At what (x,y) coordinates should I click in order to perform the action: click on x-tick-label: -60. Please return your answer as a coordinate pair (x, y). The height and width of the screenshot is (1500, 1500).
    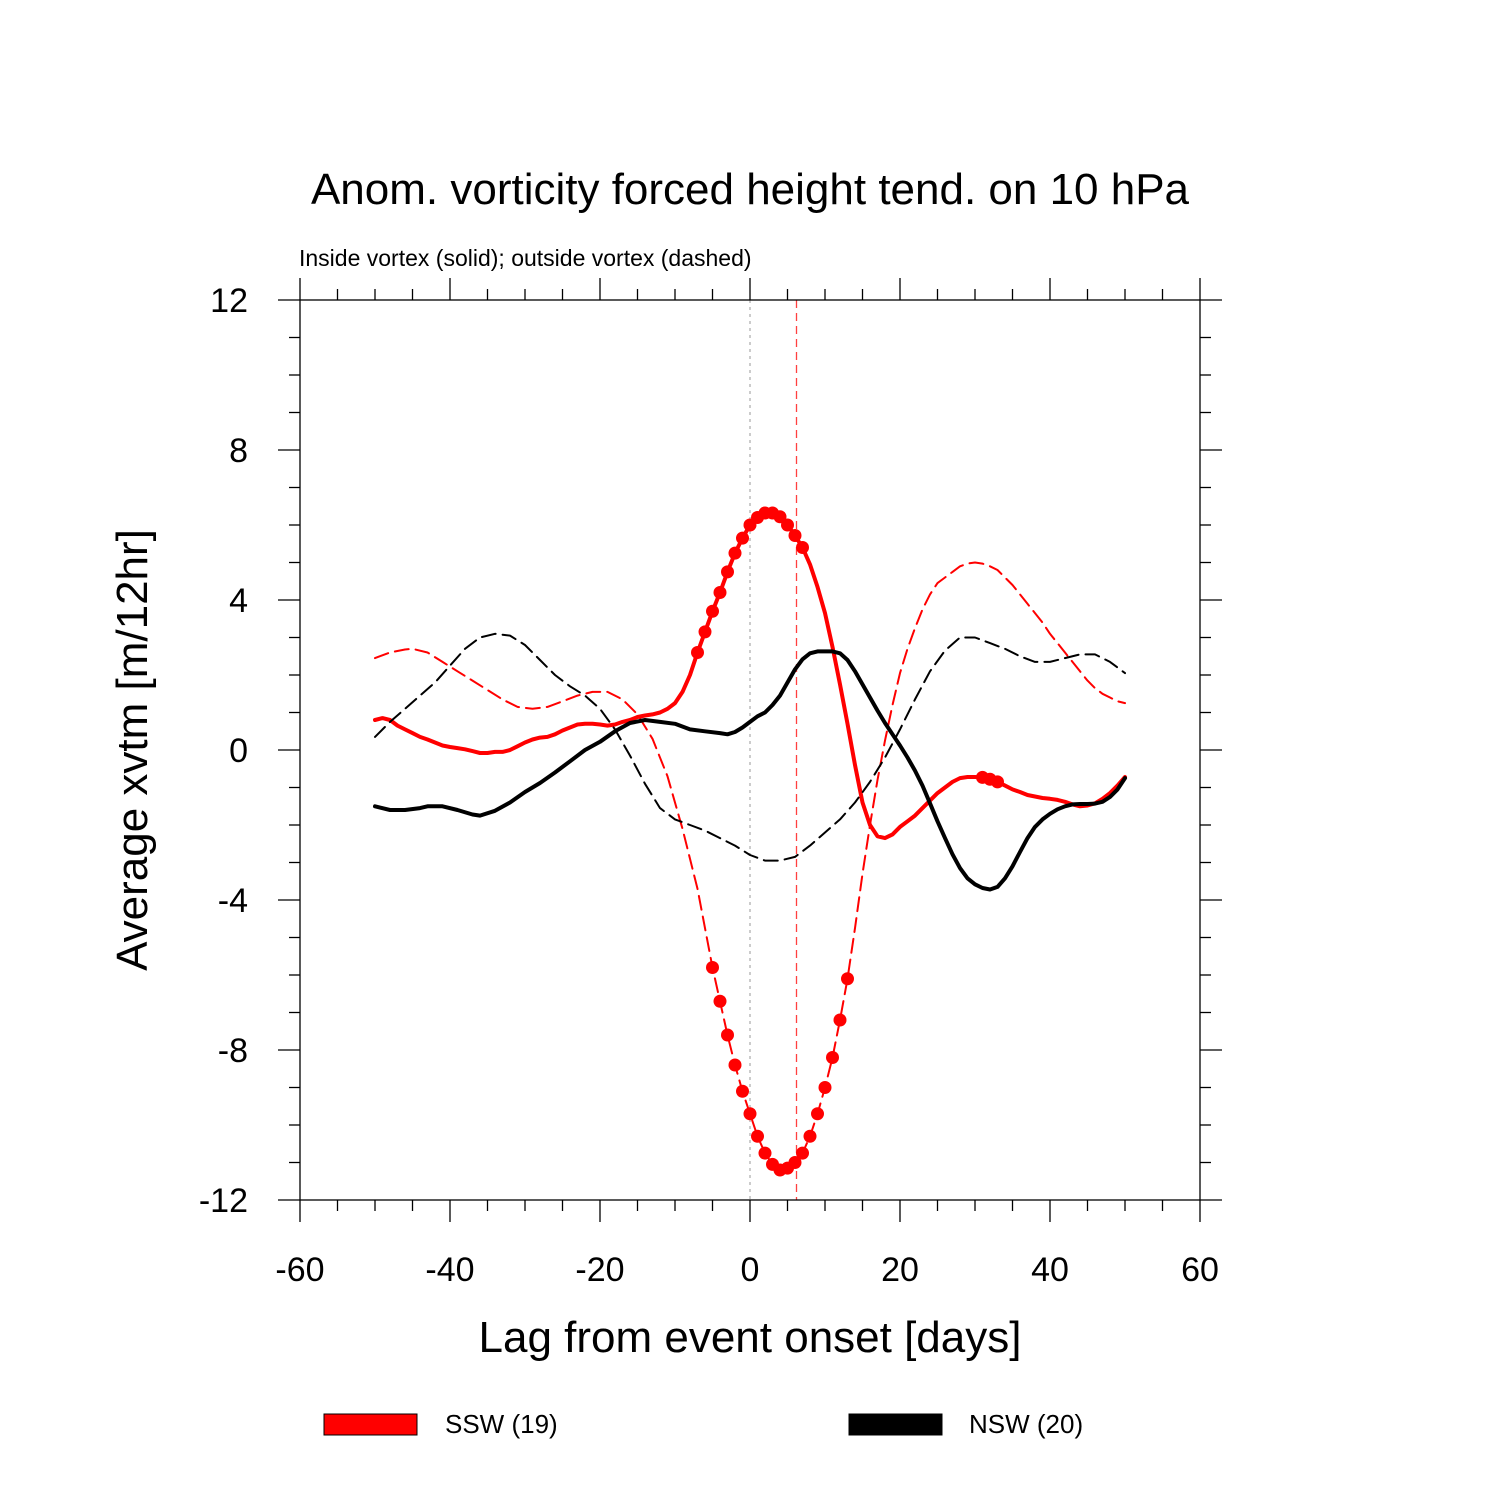
    Looking at the image, I should click on (299, 1270).